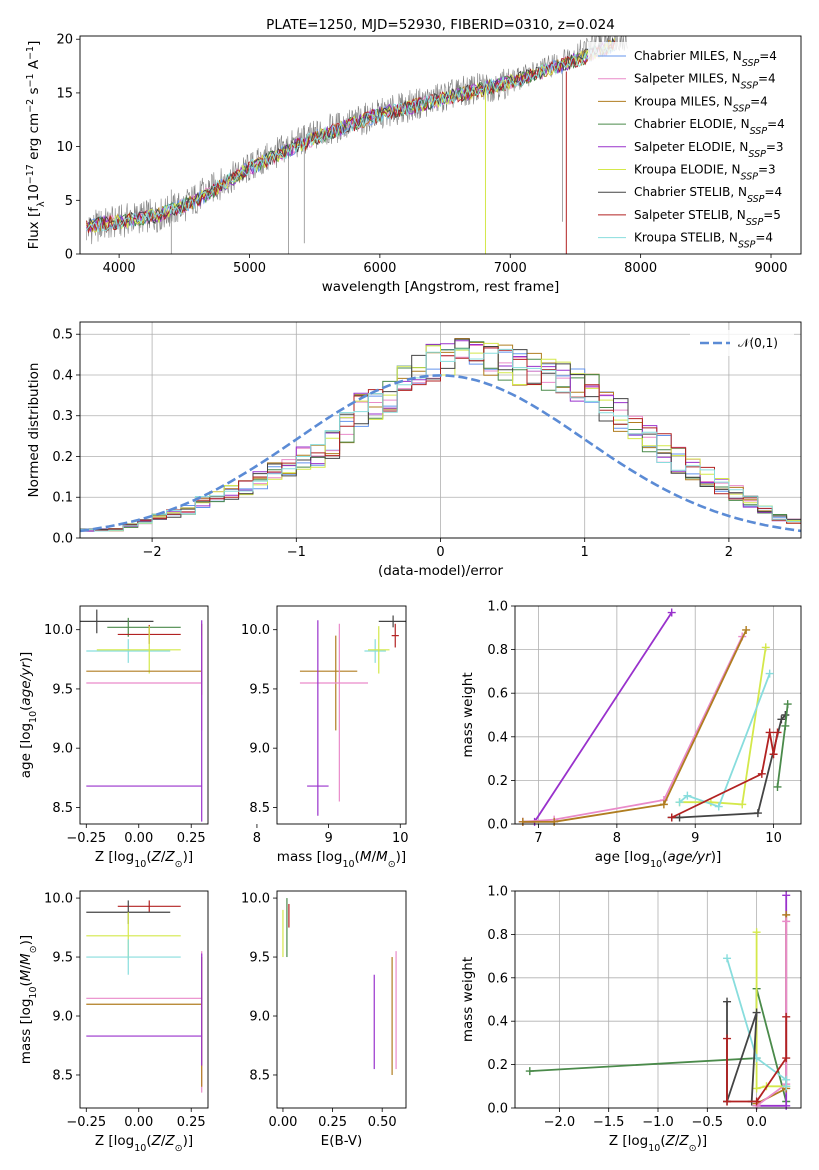  I want to click on label-part: age/yr, so click(689, 857).